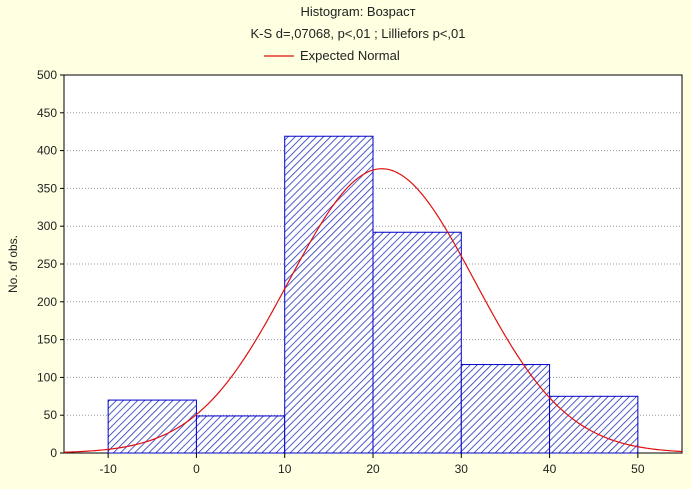  I want to click on y-tick-label: 300, so click(47, 226).